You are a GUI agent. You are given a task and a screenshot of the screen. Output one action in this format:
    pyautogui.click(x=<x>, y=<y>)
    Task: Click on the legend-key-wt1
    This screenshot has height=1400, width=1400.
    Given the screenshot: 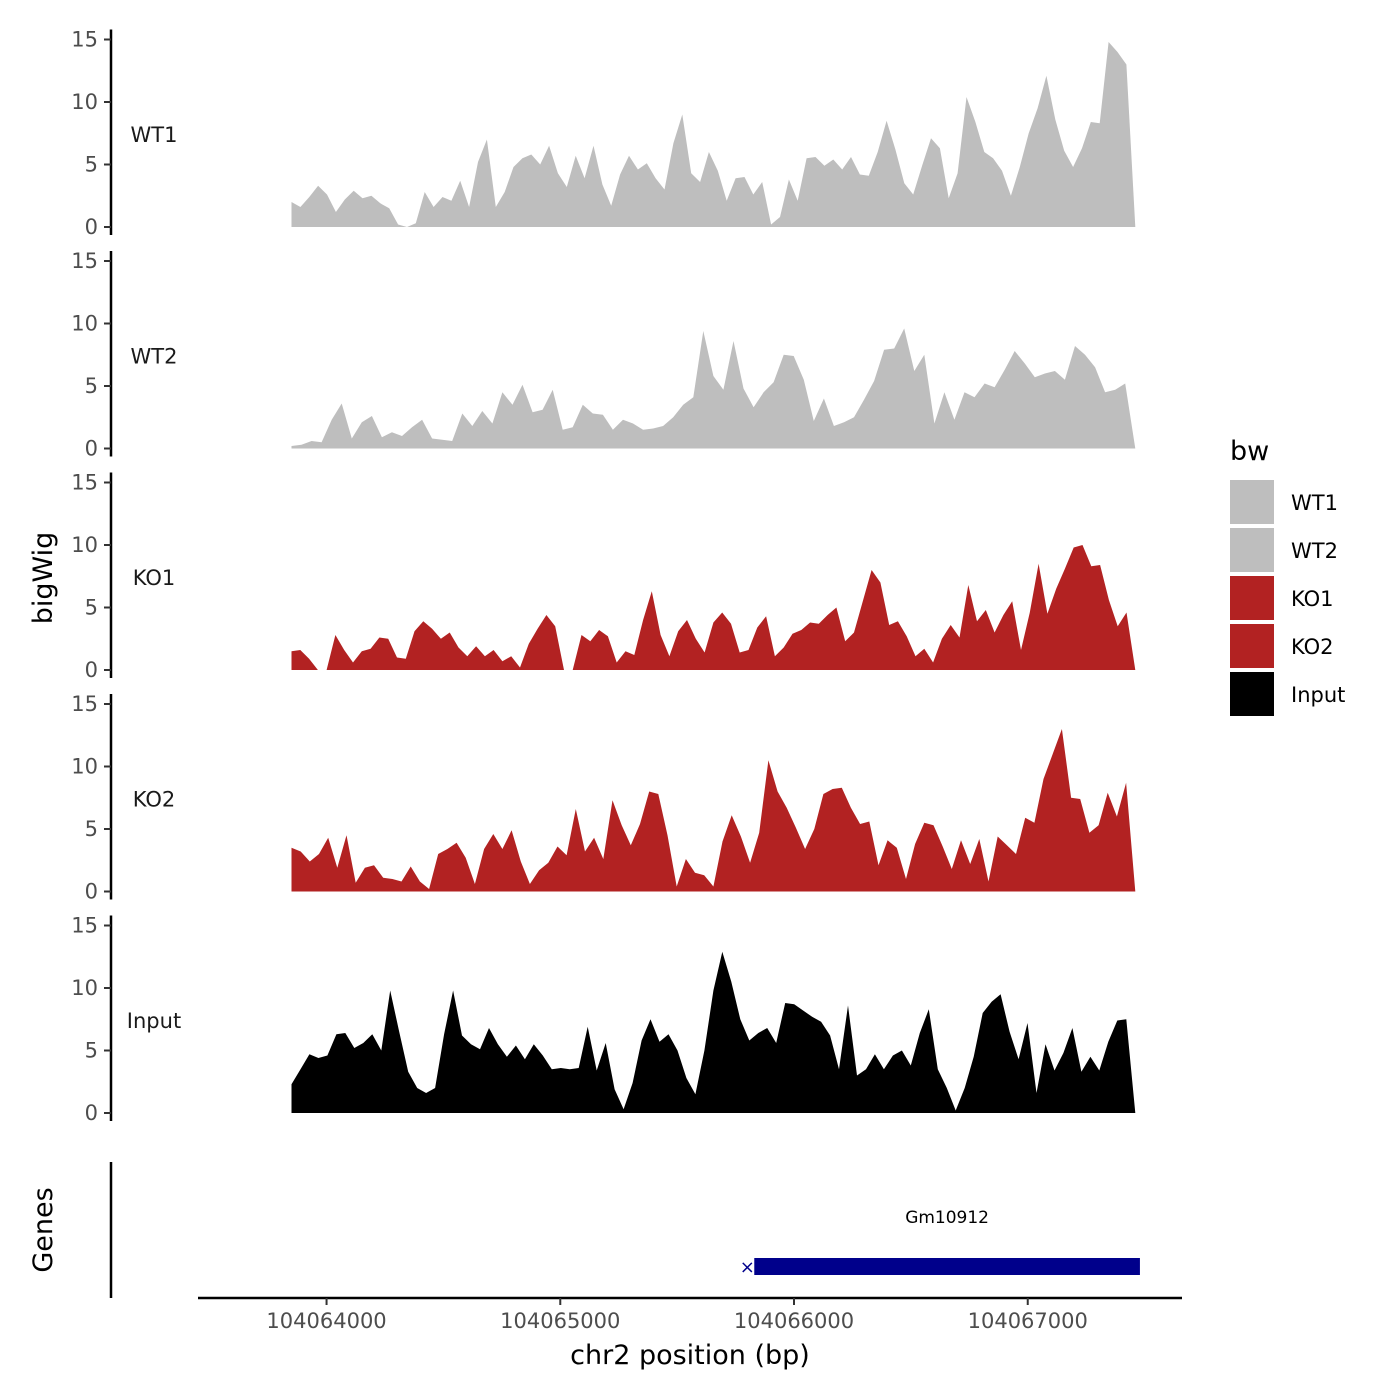 What is the action you would take?
    pyautogui.click(x=1252, y=502)
    